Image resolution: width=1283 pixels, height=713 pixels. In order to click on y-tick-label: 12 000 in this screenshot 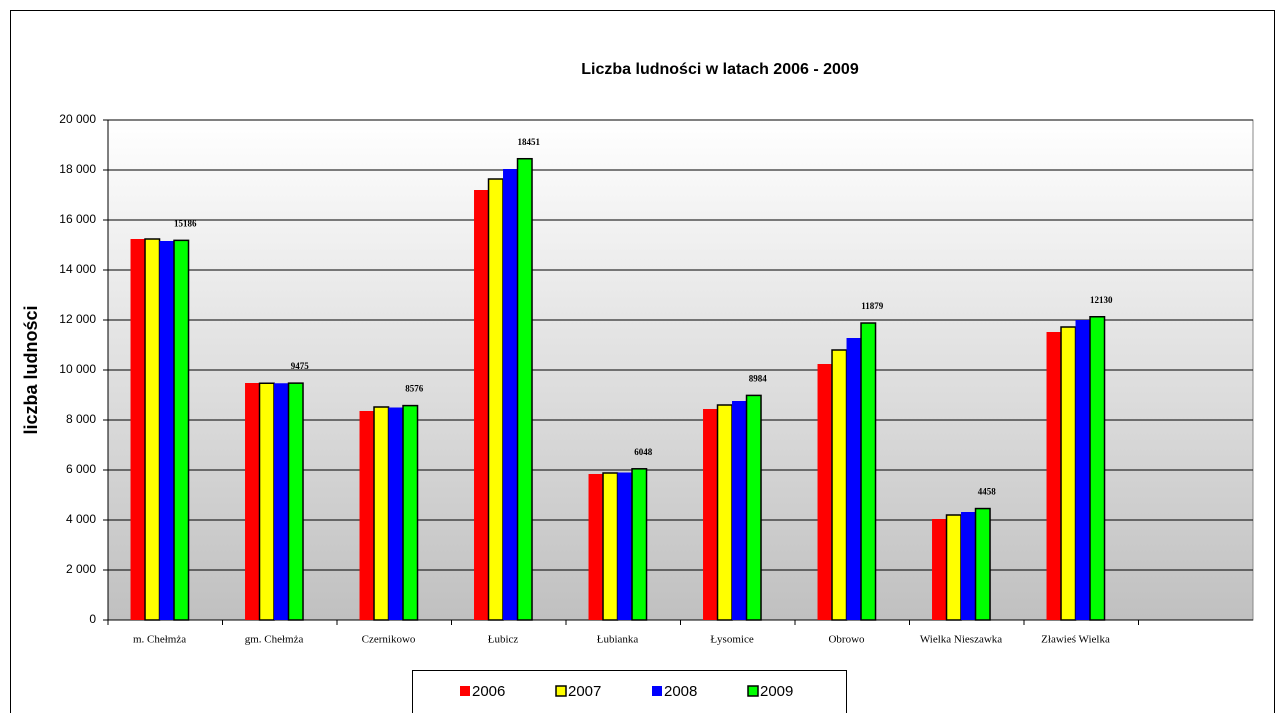, I will do `click(77, 319)`.